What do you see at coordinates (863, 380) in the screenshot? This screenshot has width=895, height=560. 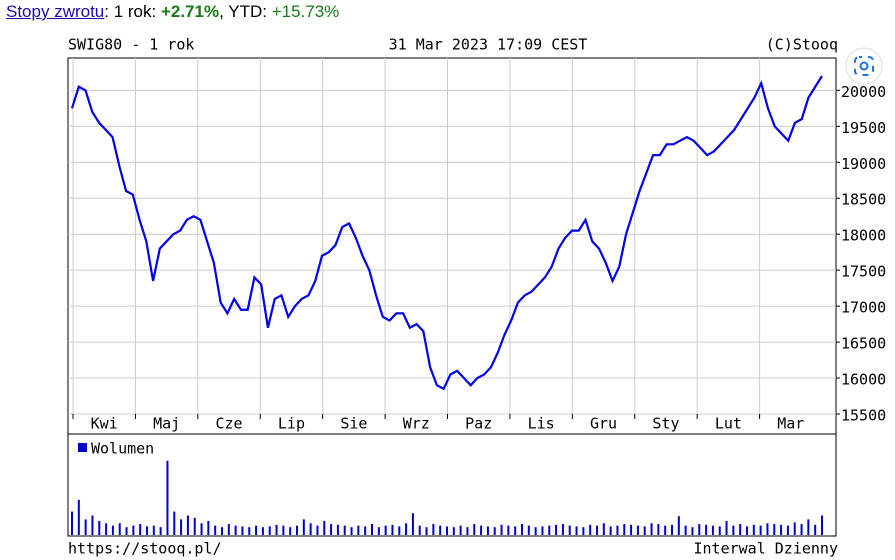 I see `y-tick-label: 16000` at bounding box center [863, 380].